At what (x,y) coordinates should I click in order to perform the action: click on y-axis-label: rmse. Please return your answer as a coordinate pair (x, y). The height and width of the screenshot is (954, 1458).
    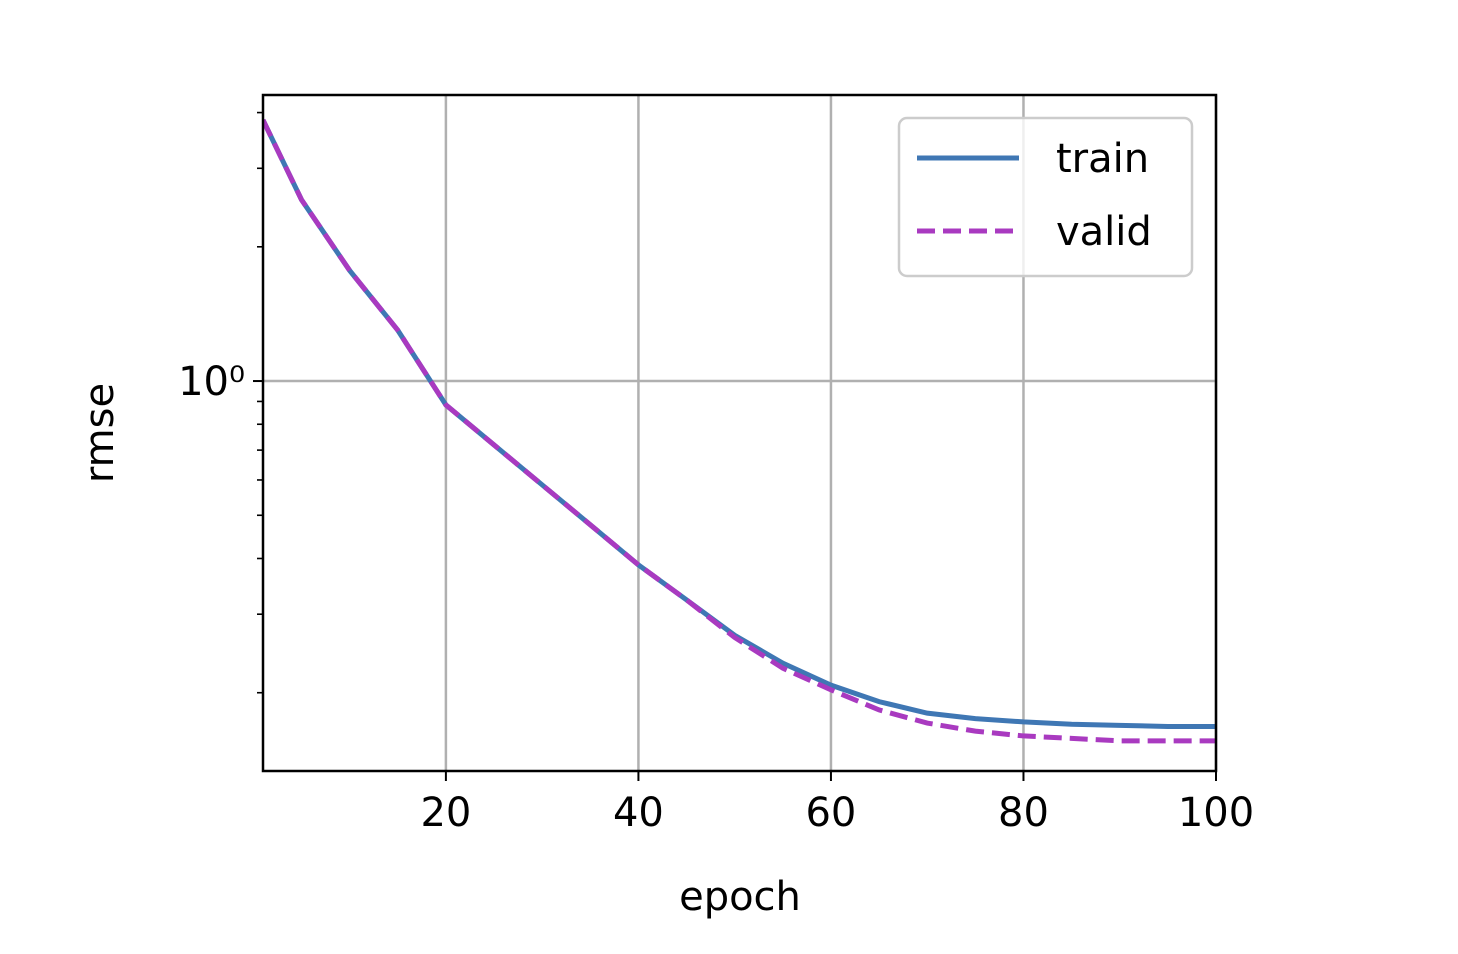
    Looking at the image, I should click on (100, 433).